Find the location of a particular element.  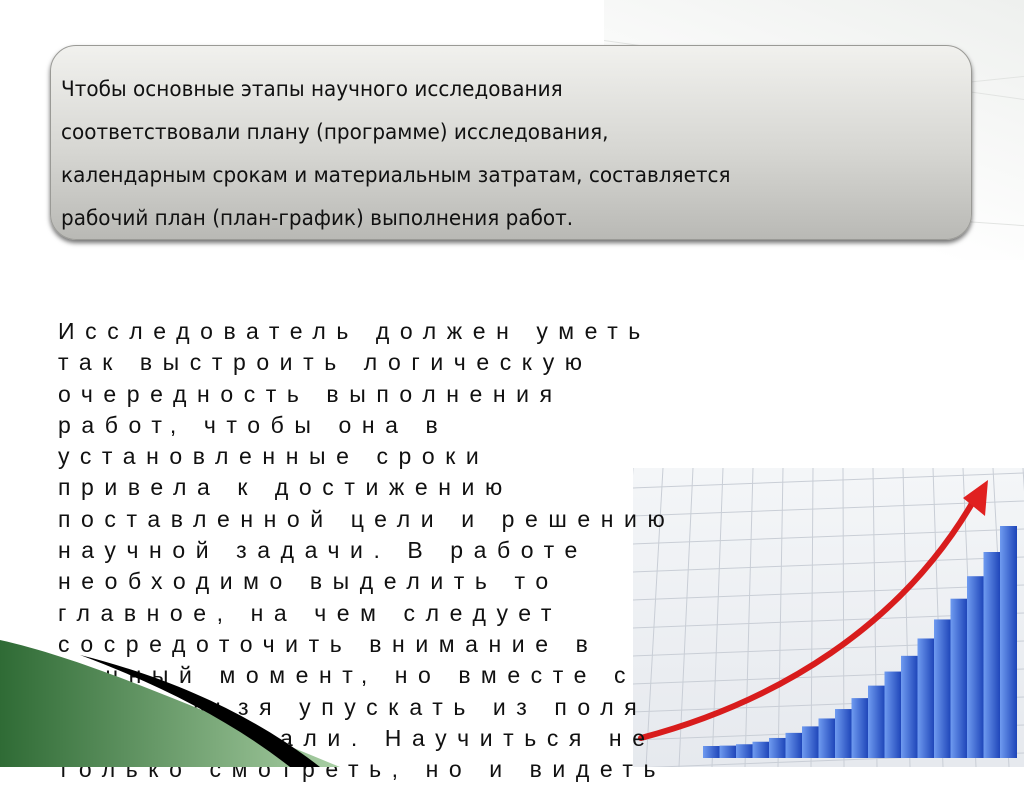

green-swoosh-decoration is located at coordinates (170, 703).